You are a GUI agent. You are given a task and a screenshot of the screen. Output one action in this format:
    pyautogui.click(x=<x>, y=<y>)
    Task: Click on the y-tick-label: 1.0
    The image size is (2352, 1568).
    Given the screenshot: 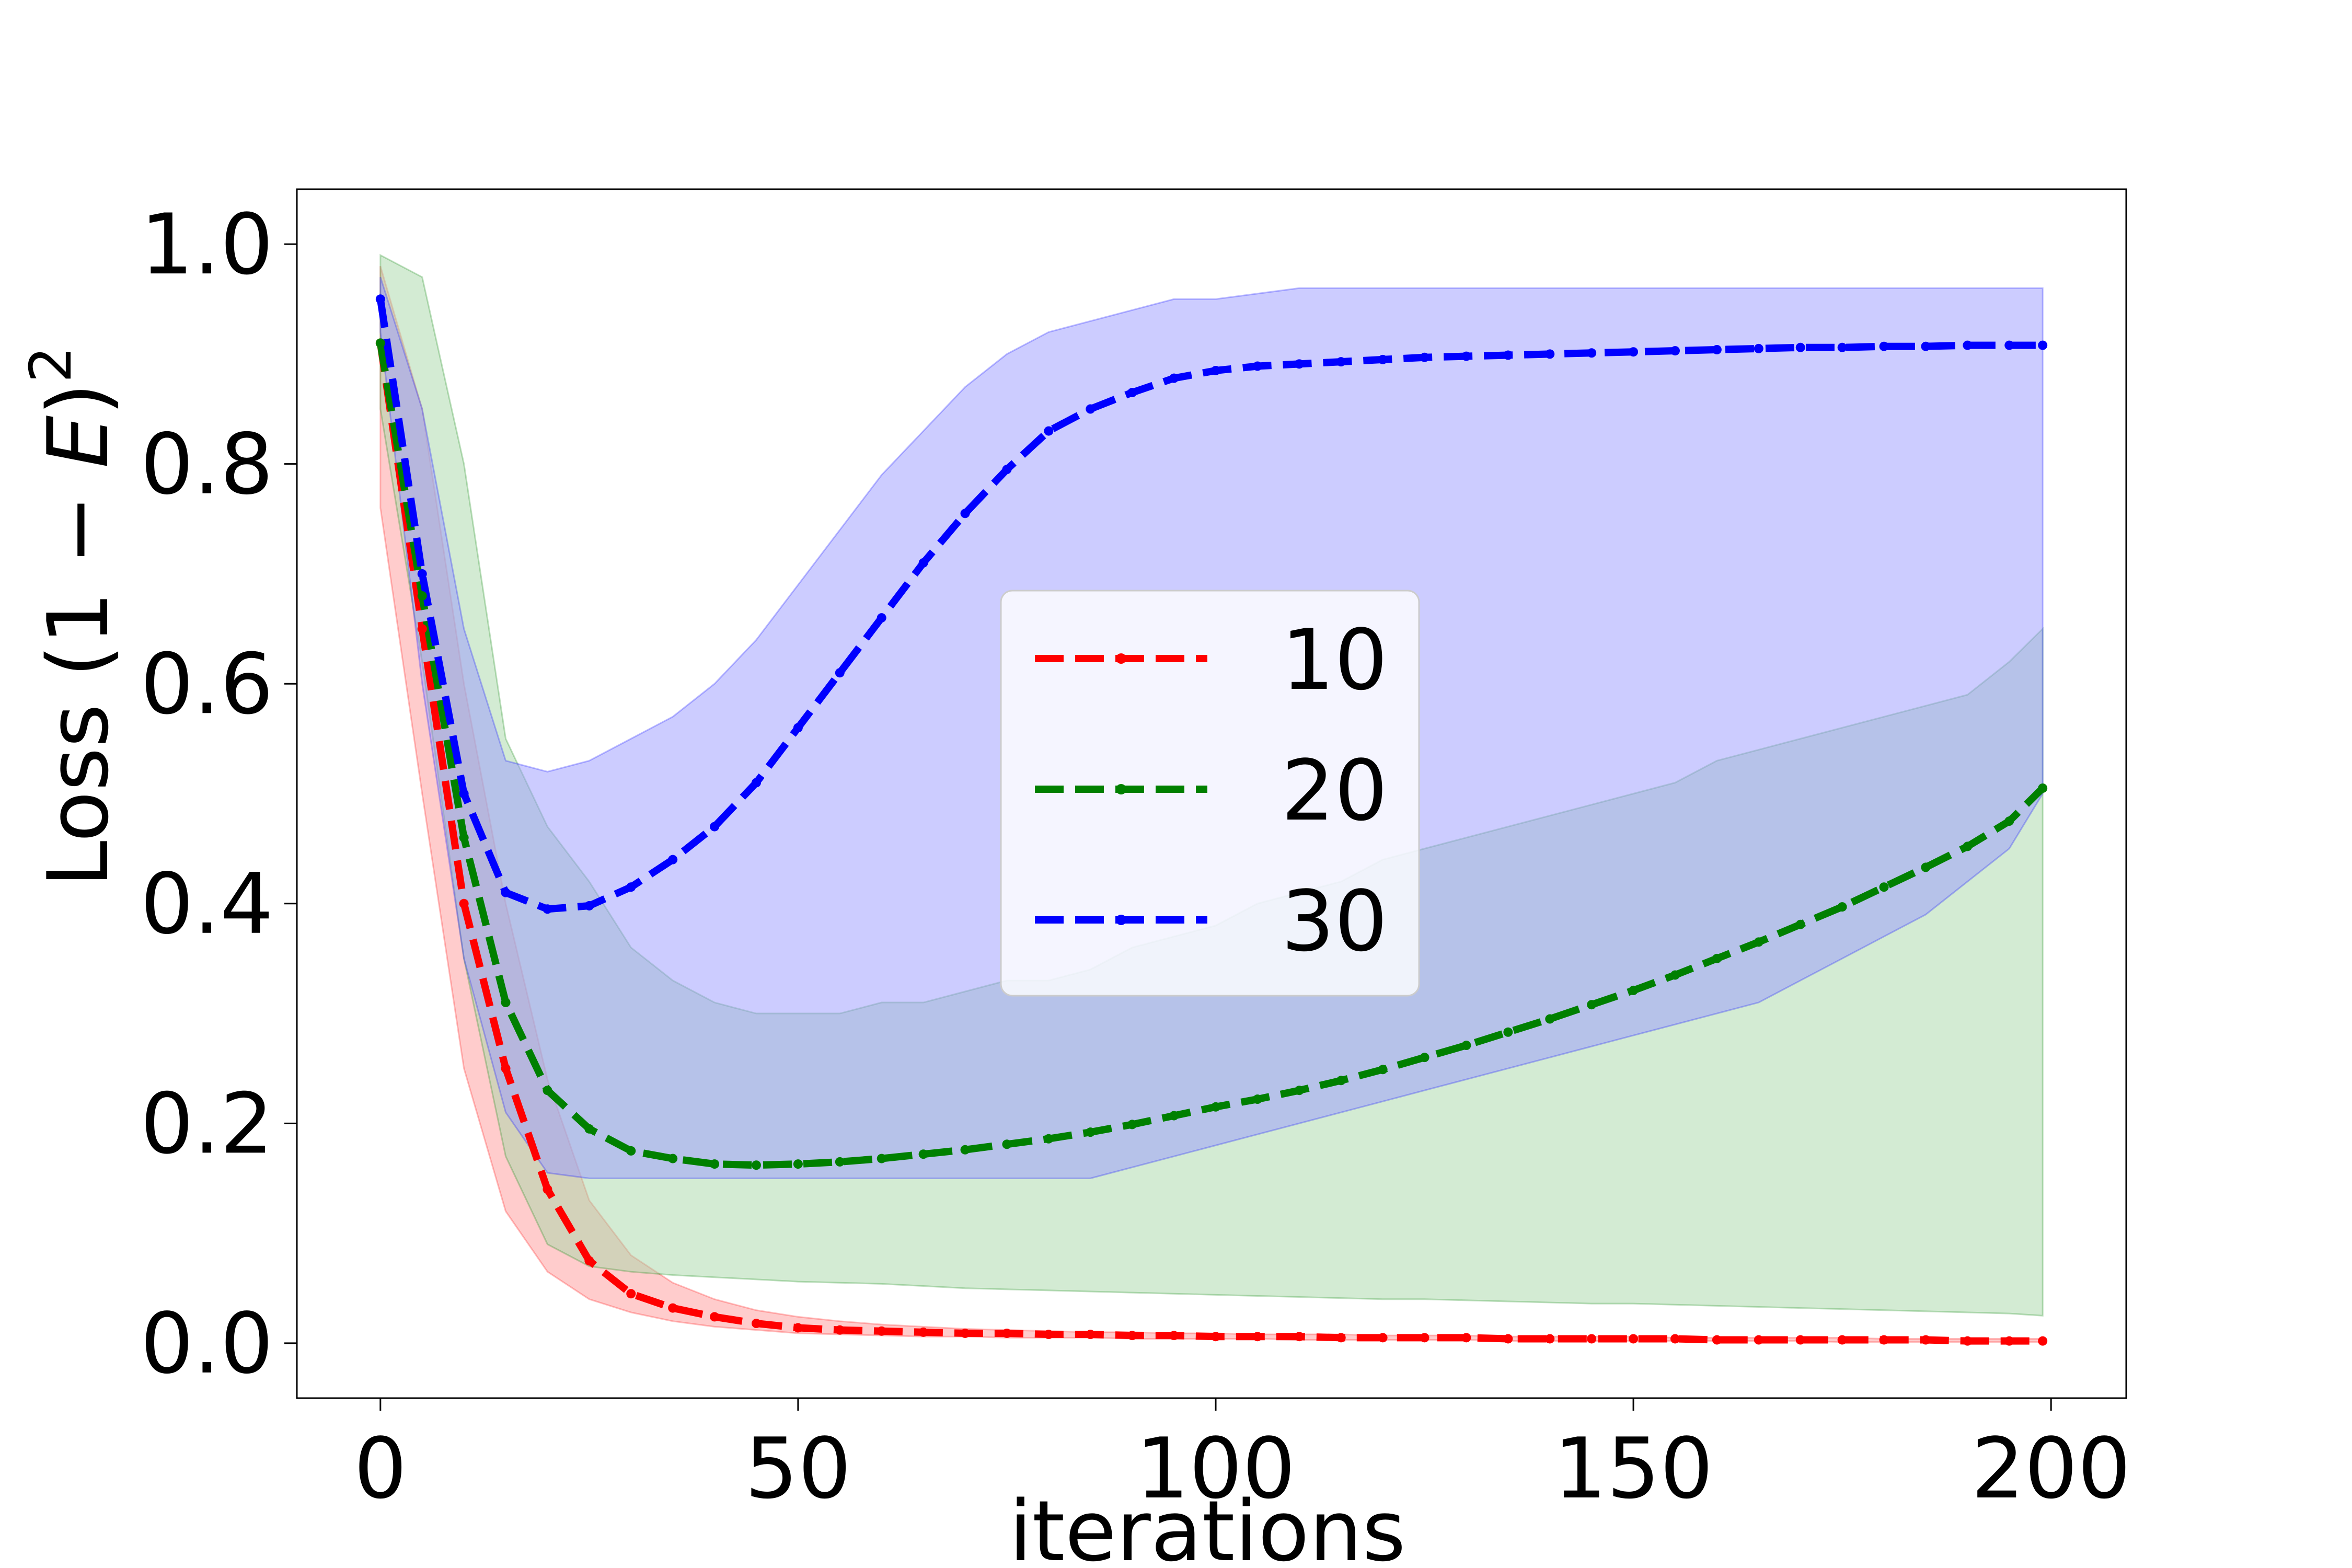 What is the action you would take?
    pyautogui.click(x=207, y=244)
    